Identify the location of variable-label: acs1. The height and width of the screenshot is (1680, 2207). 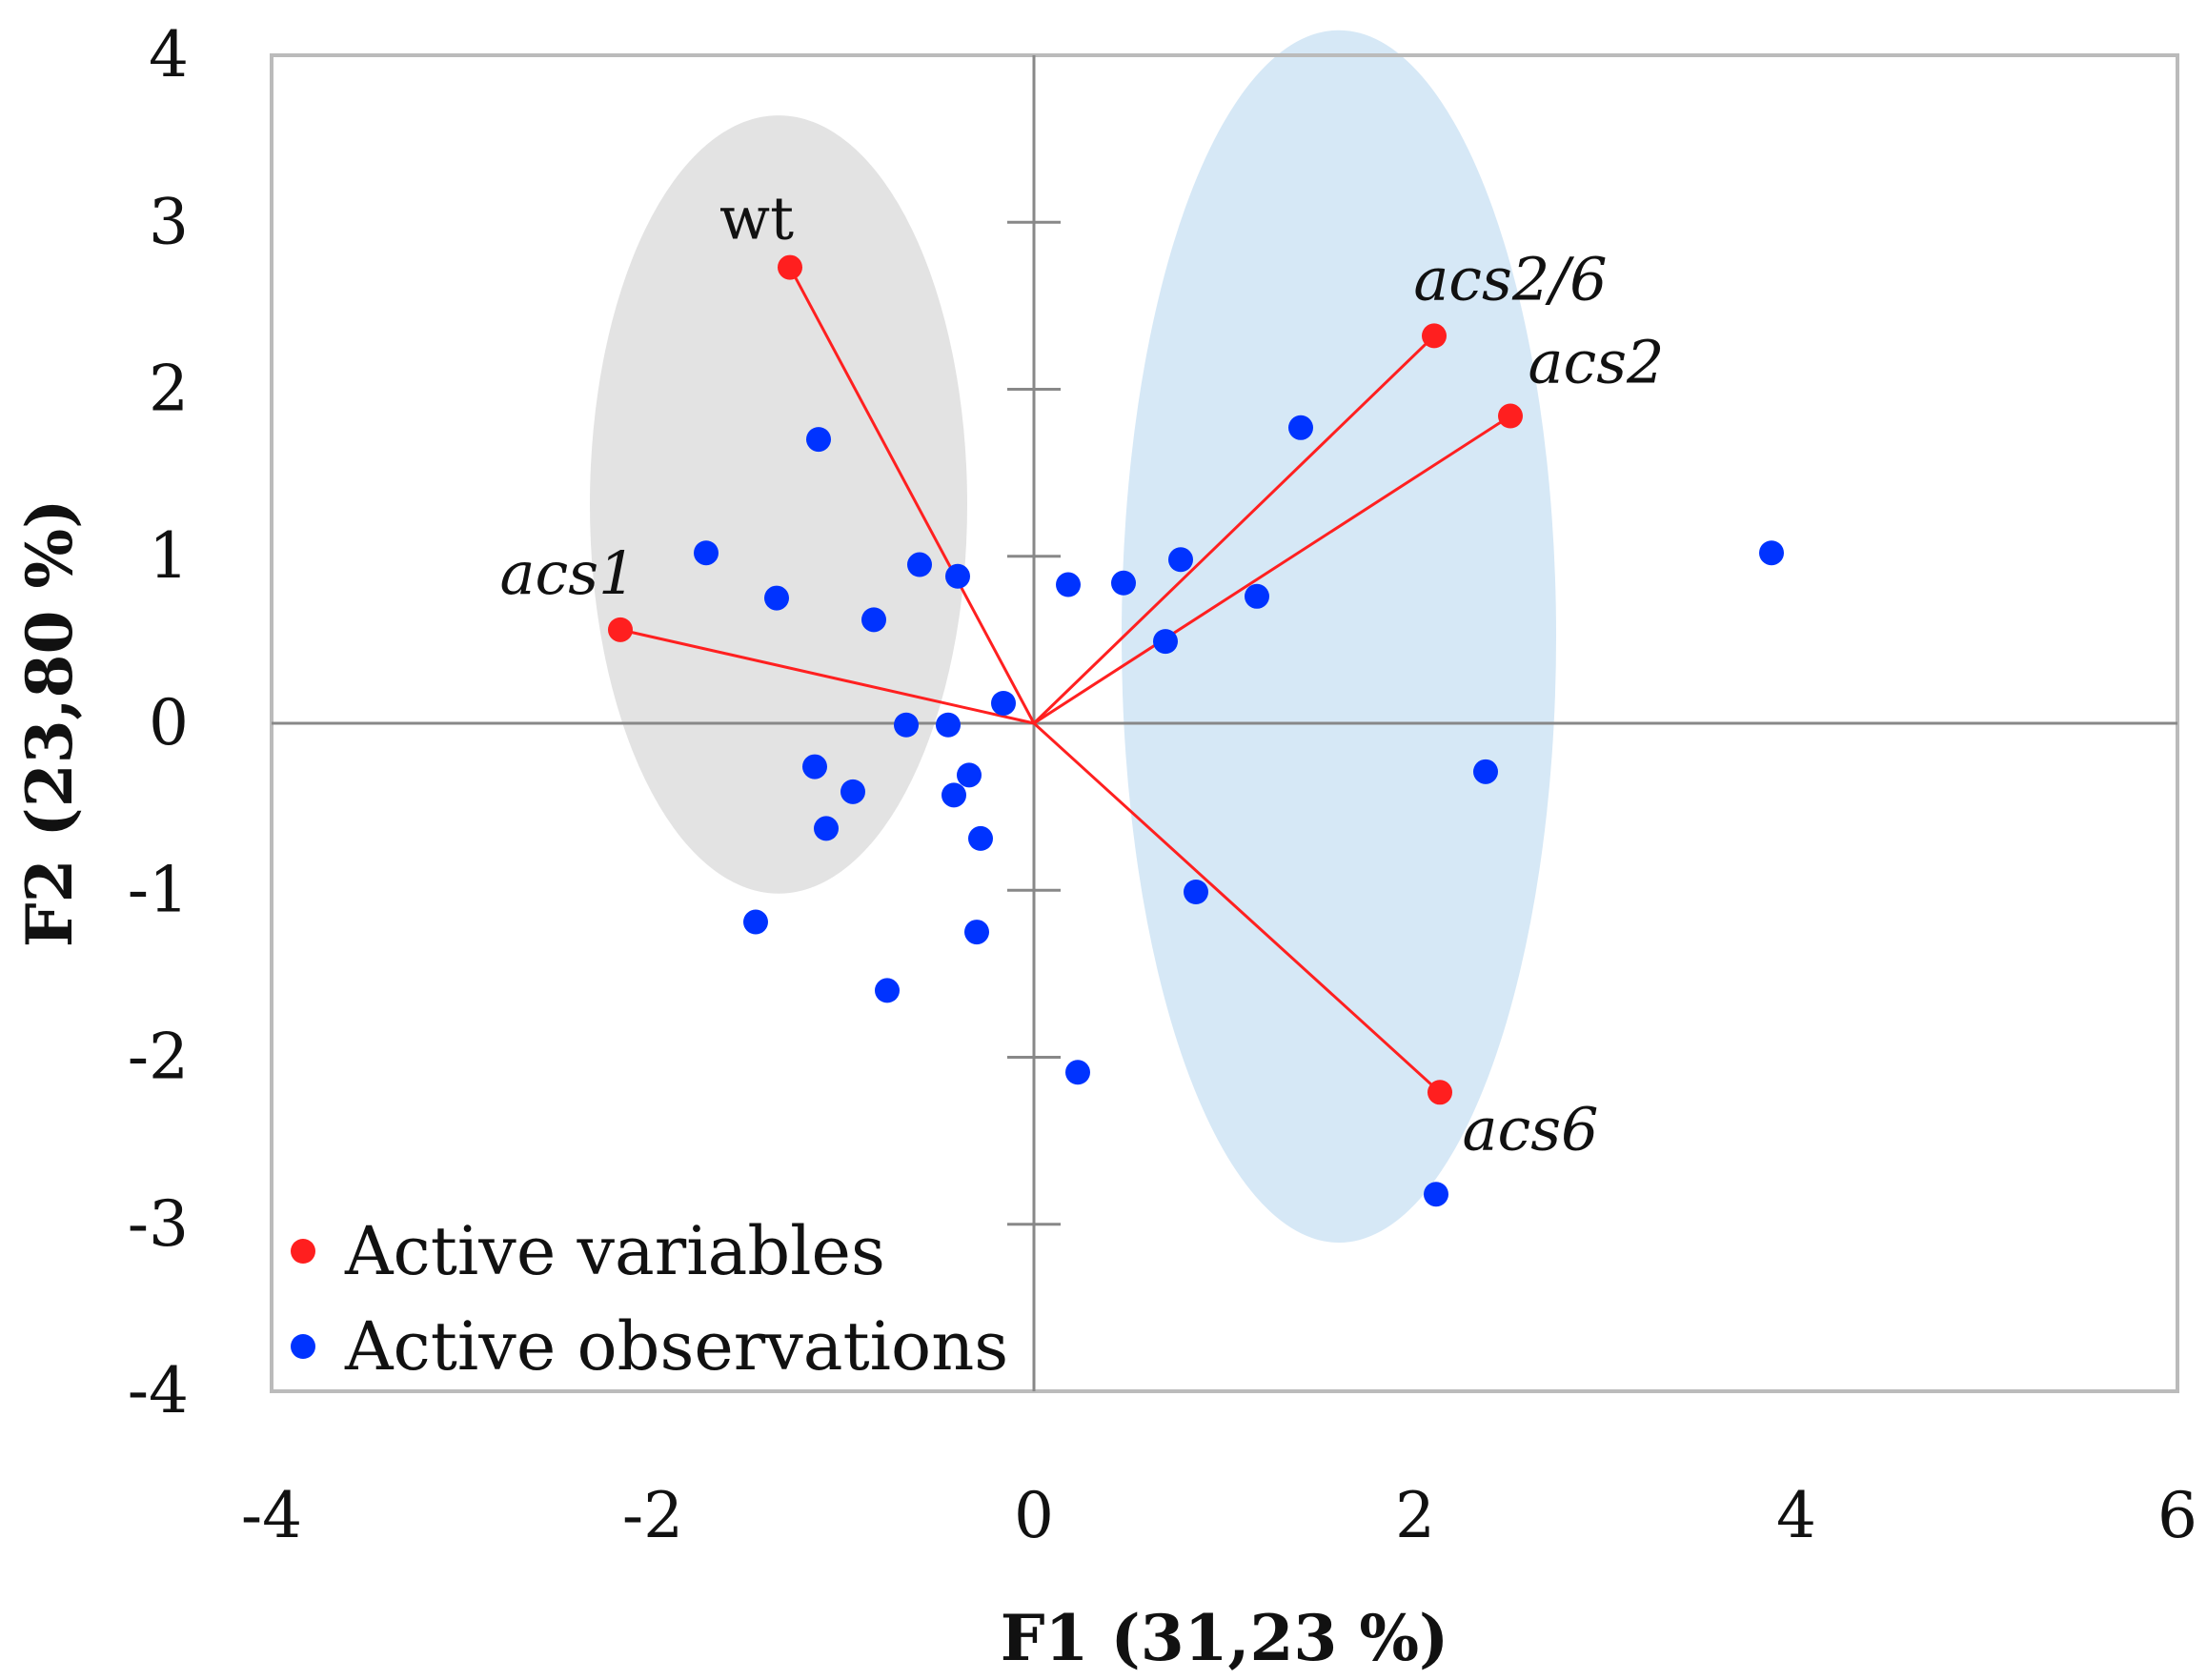
(568, 573).